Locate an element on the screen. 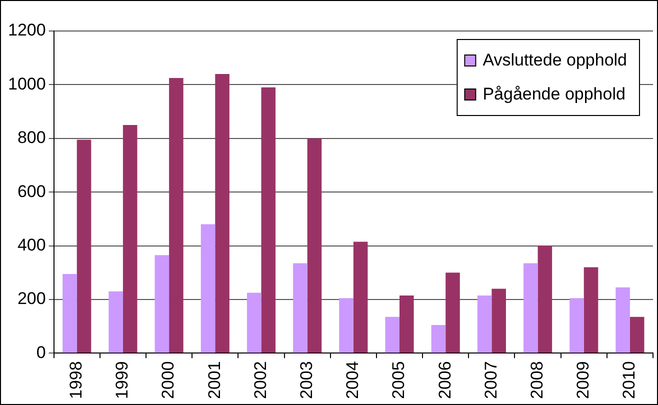  legend-label: Avsluttede opphold is located at coordinates (555, 60).